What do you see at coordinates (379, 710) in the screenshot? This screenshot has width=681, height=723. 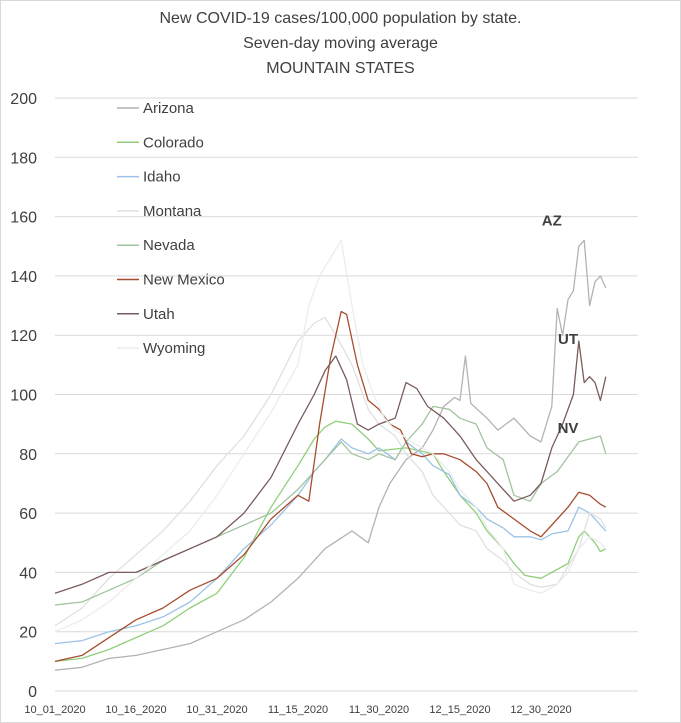 I see `x-tick-label-60: 11_30_2020` at bounding box center [379, 710].